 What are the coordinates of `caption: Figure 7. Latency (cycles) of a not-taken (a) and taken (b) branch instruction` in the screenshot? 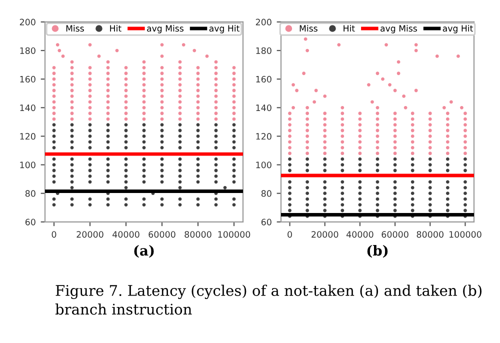 It's located at (268, 299).